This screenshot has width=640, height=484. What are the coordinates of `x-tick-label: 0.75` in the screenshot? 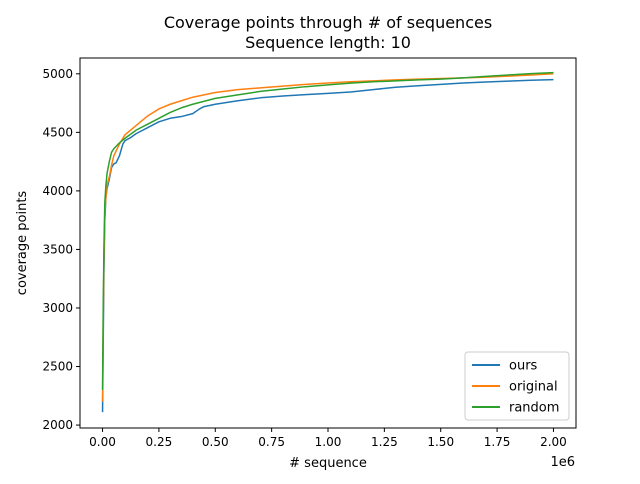 It's located at (271, 442).